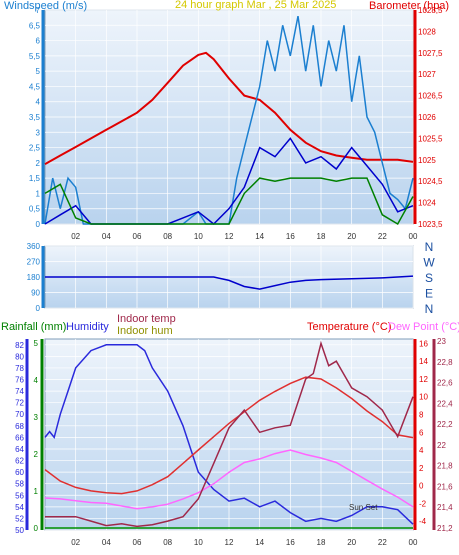  Describe the element at coordinates (382, 236) in the screenshot. I see `top-x-tick: 22` at that location.